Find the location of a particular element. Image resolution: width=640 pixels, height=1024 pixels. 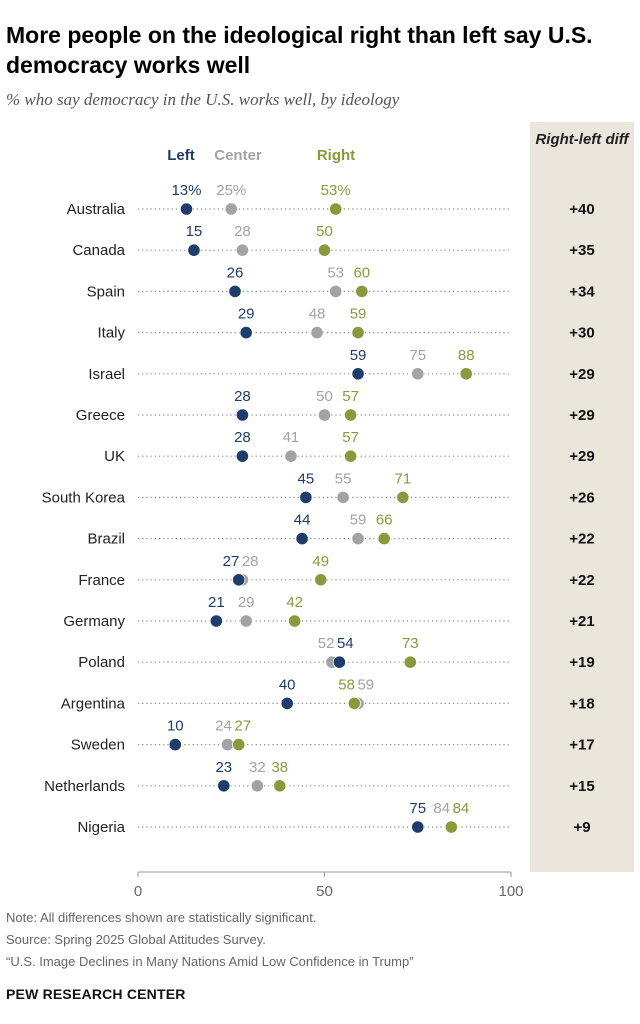

right-dot-south-korea is located at coordinates (403, 497).